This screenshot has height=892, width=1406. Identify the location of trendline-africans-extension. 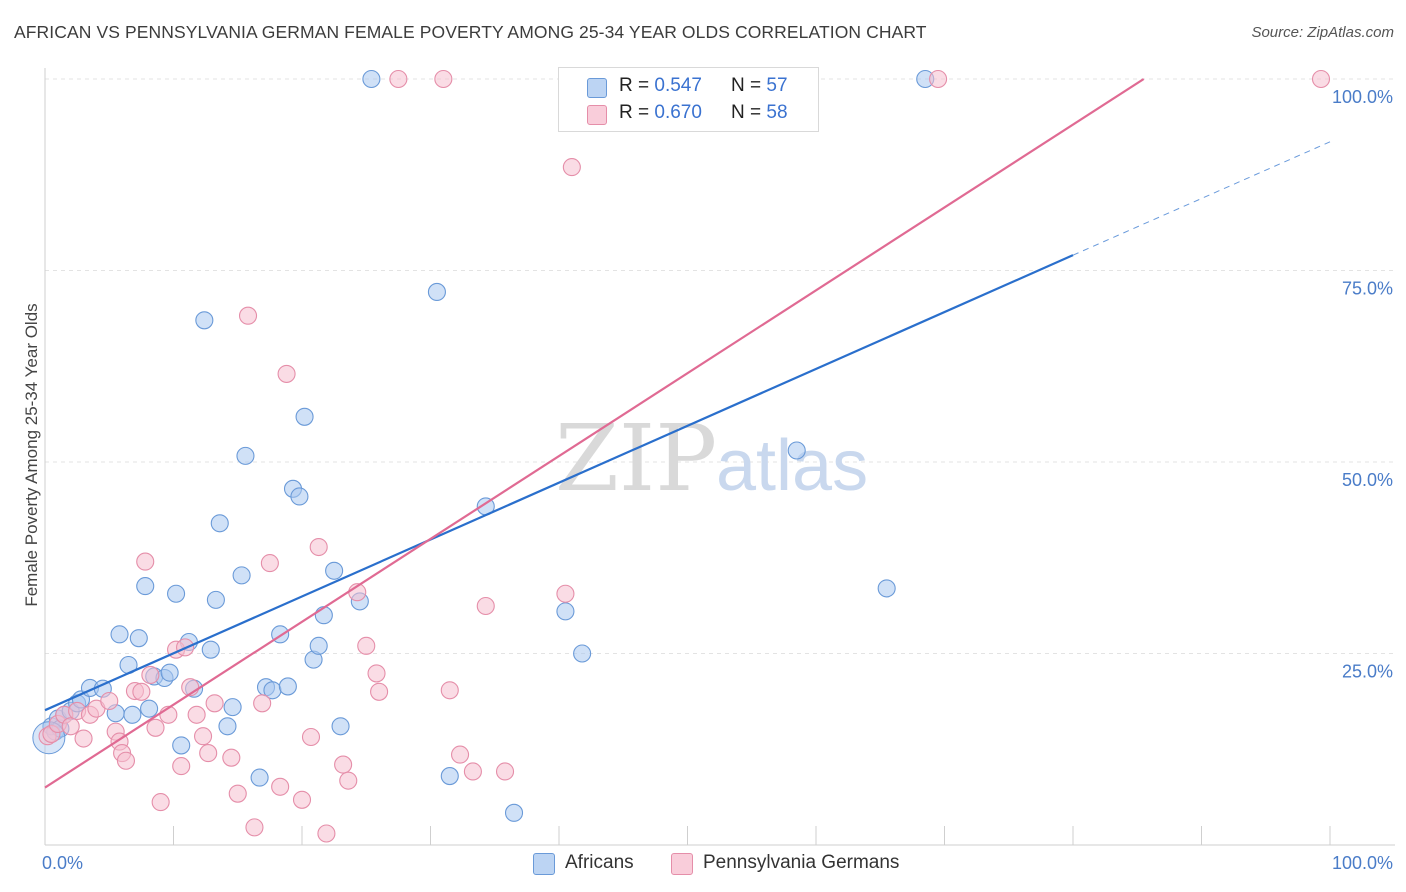
(1201, 198).